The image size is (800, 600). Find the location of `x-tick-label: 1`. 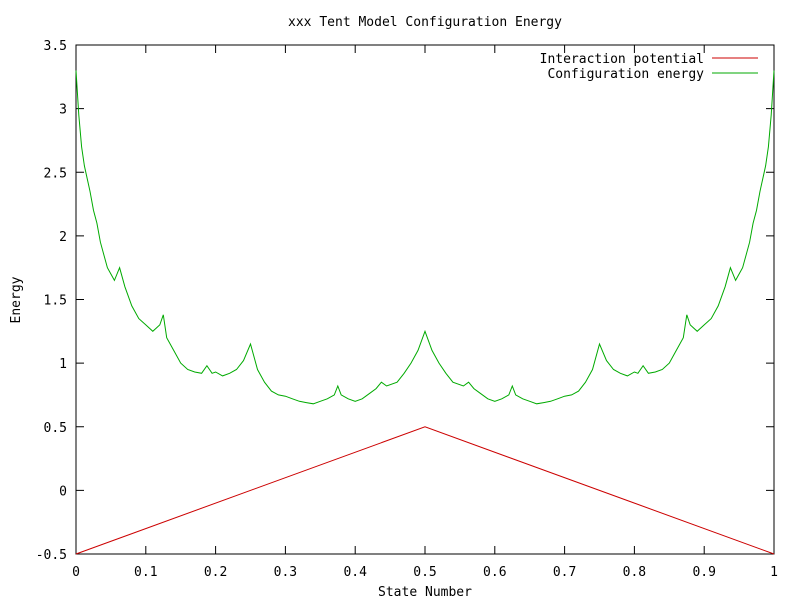

x-tick-label: 1 is located at coordinates (774, 572).